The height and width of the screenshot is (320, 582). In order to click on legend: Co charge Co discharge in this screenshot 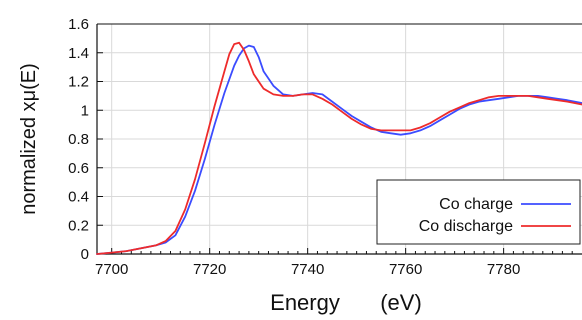, I will do `click(478, 212)`.